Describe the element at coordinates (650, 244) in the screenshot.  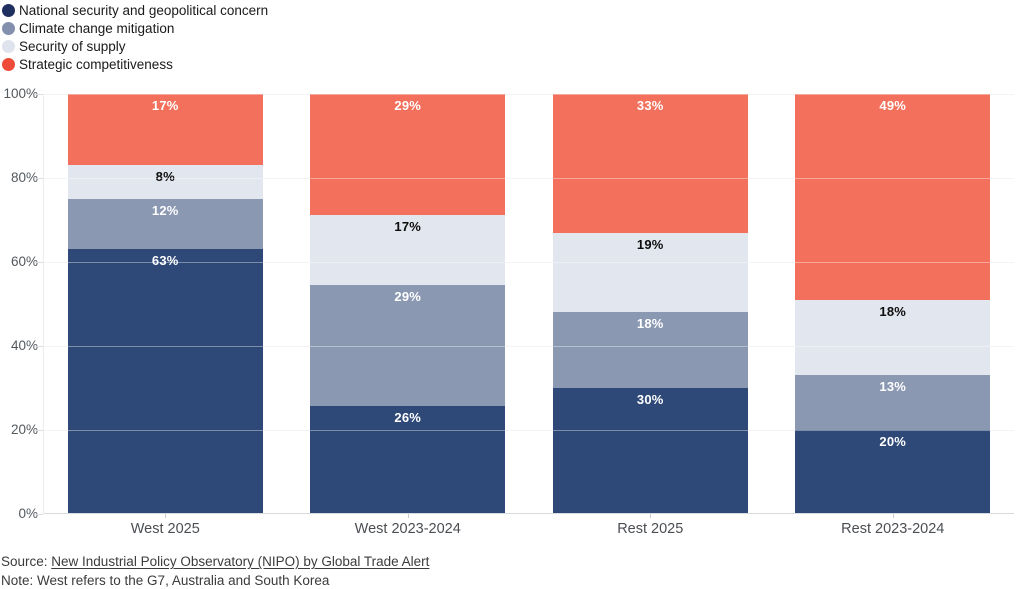
I see `segment-value-label: 19%` at that location.